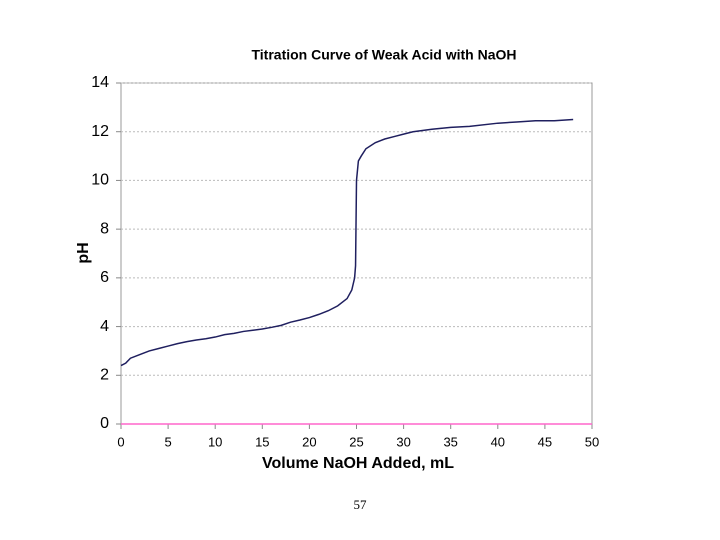  What do you see at coordinates (104, 277) in the screenshot?
I see `y-tick-label: 6` at bounding box center [104, 277].